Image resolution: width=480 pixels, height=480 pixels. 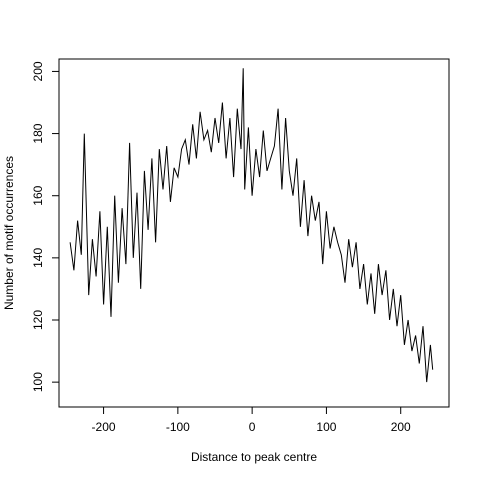 I want to click on y-tick-label: 140, so click(x=38, y=258).